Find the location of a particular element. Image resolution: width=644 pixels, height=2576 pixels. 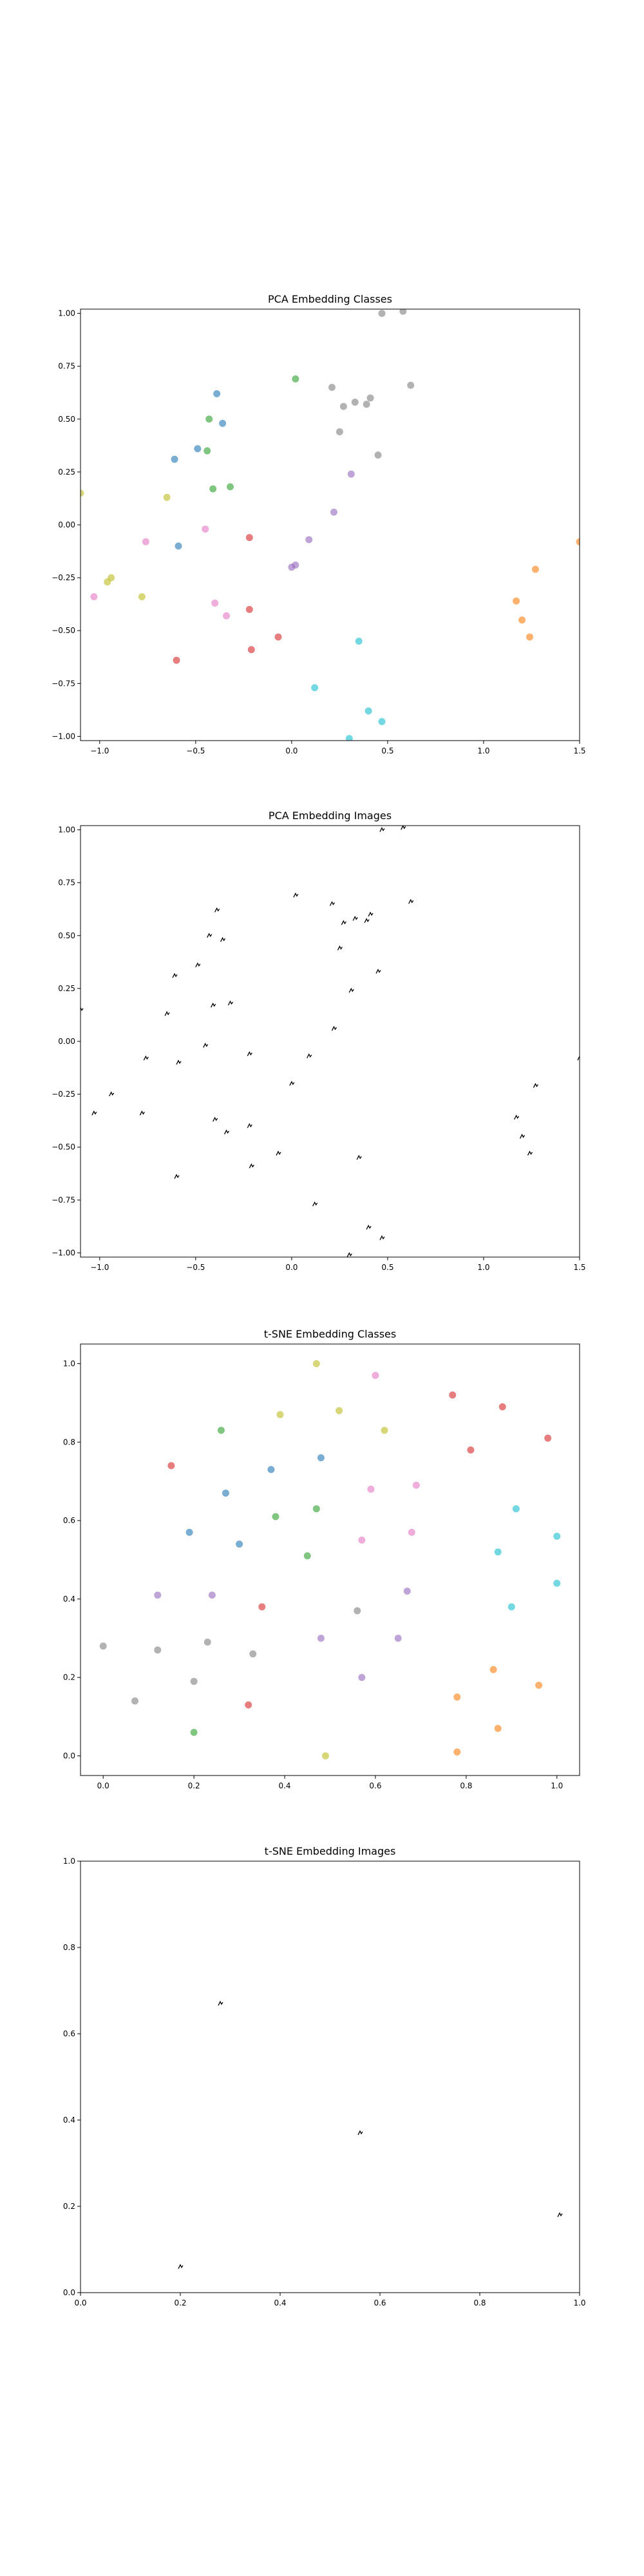

x-tick-label: 0.5 is located at coordinates (387, 1267).